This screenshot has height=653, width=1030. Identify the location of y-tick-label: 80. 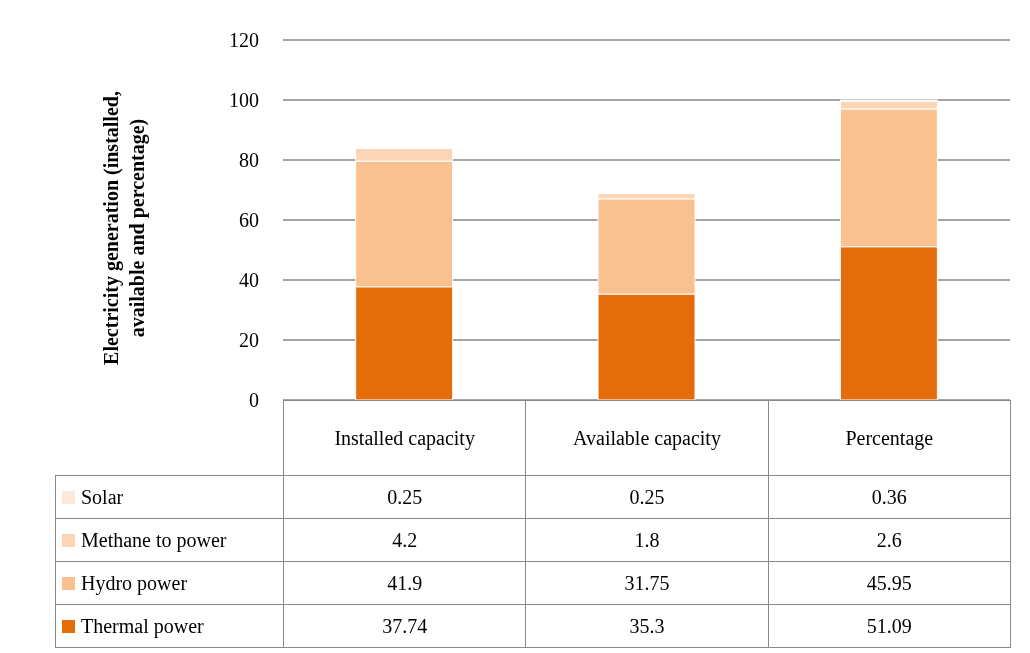
(249, 160).